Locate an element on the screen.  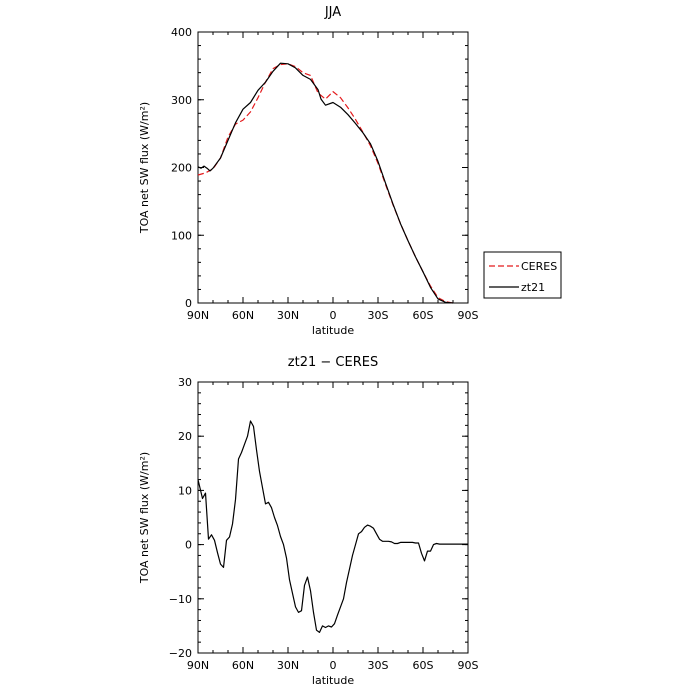
legend-box is located at coordinates (522, 275).